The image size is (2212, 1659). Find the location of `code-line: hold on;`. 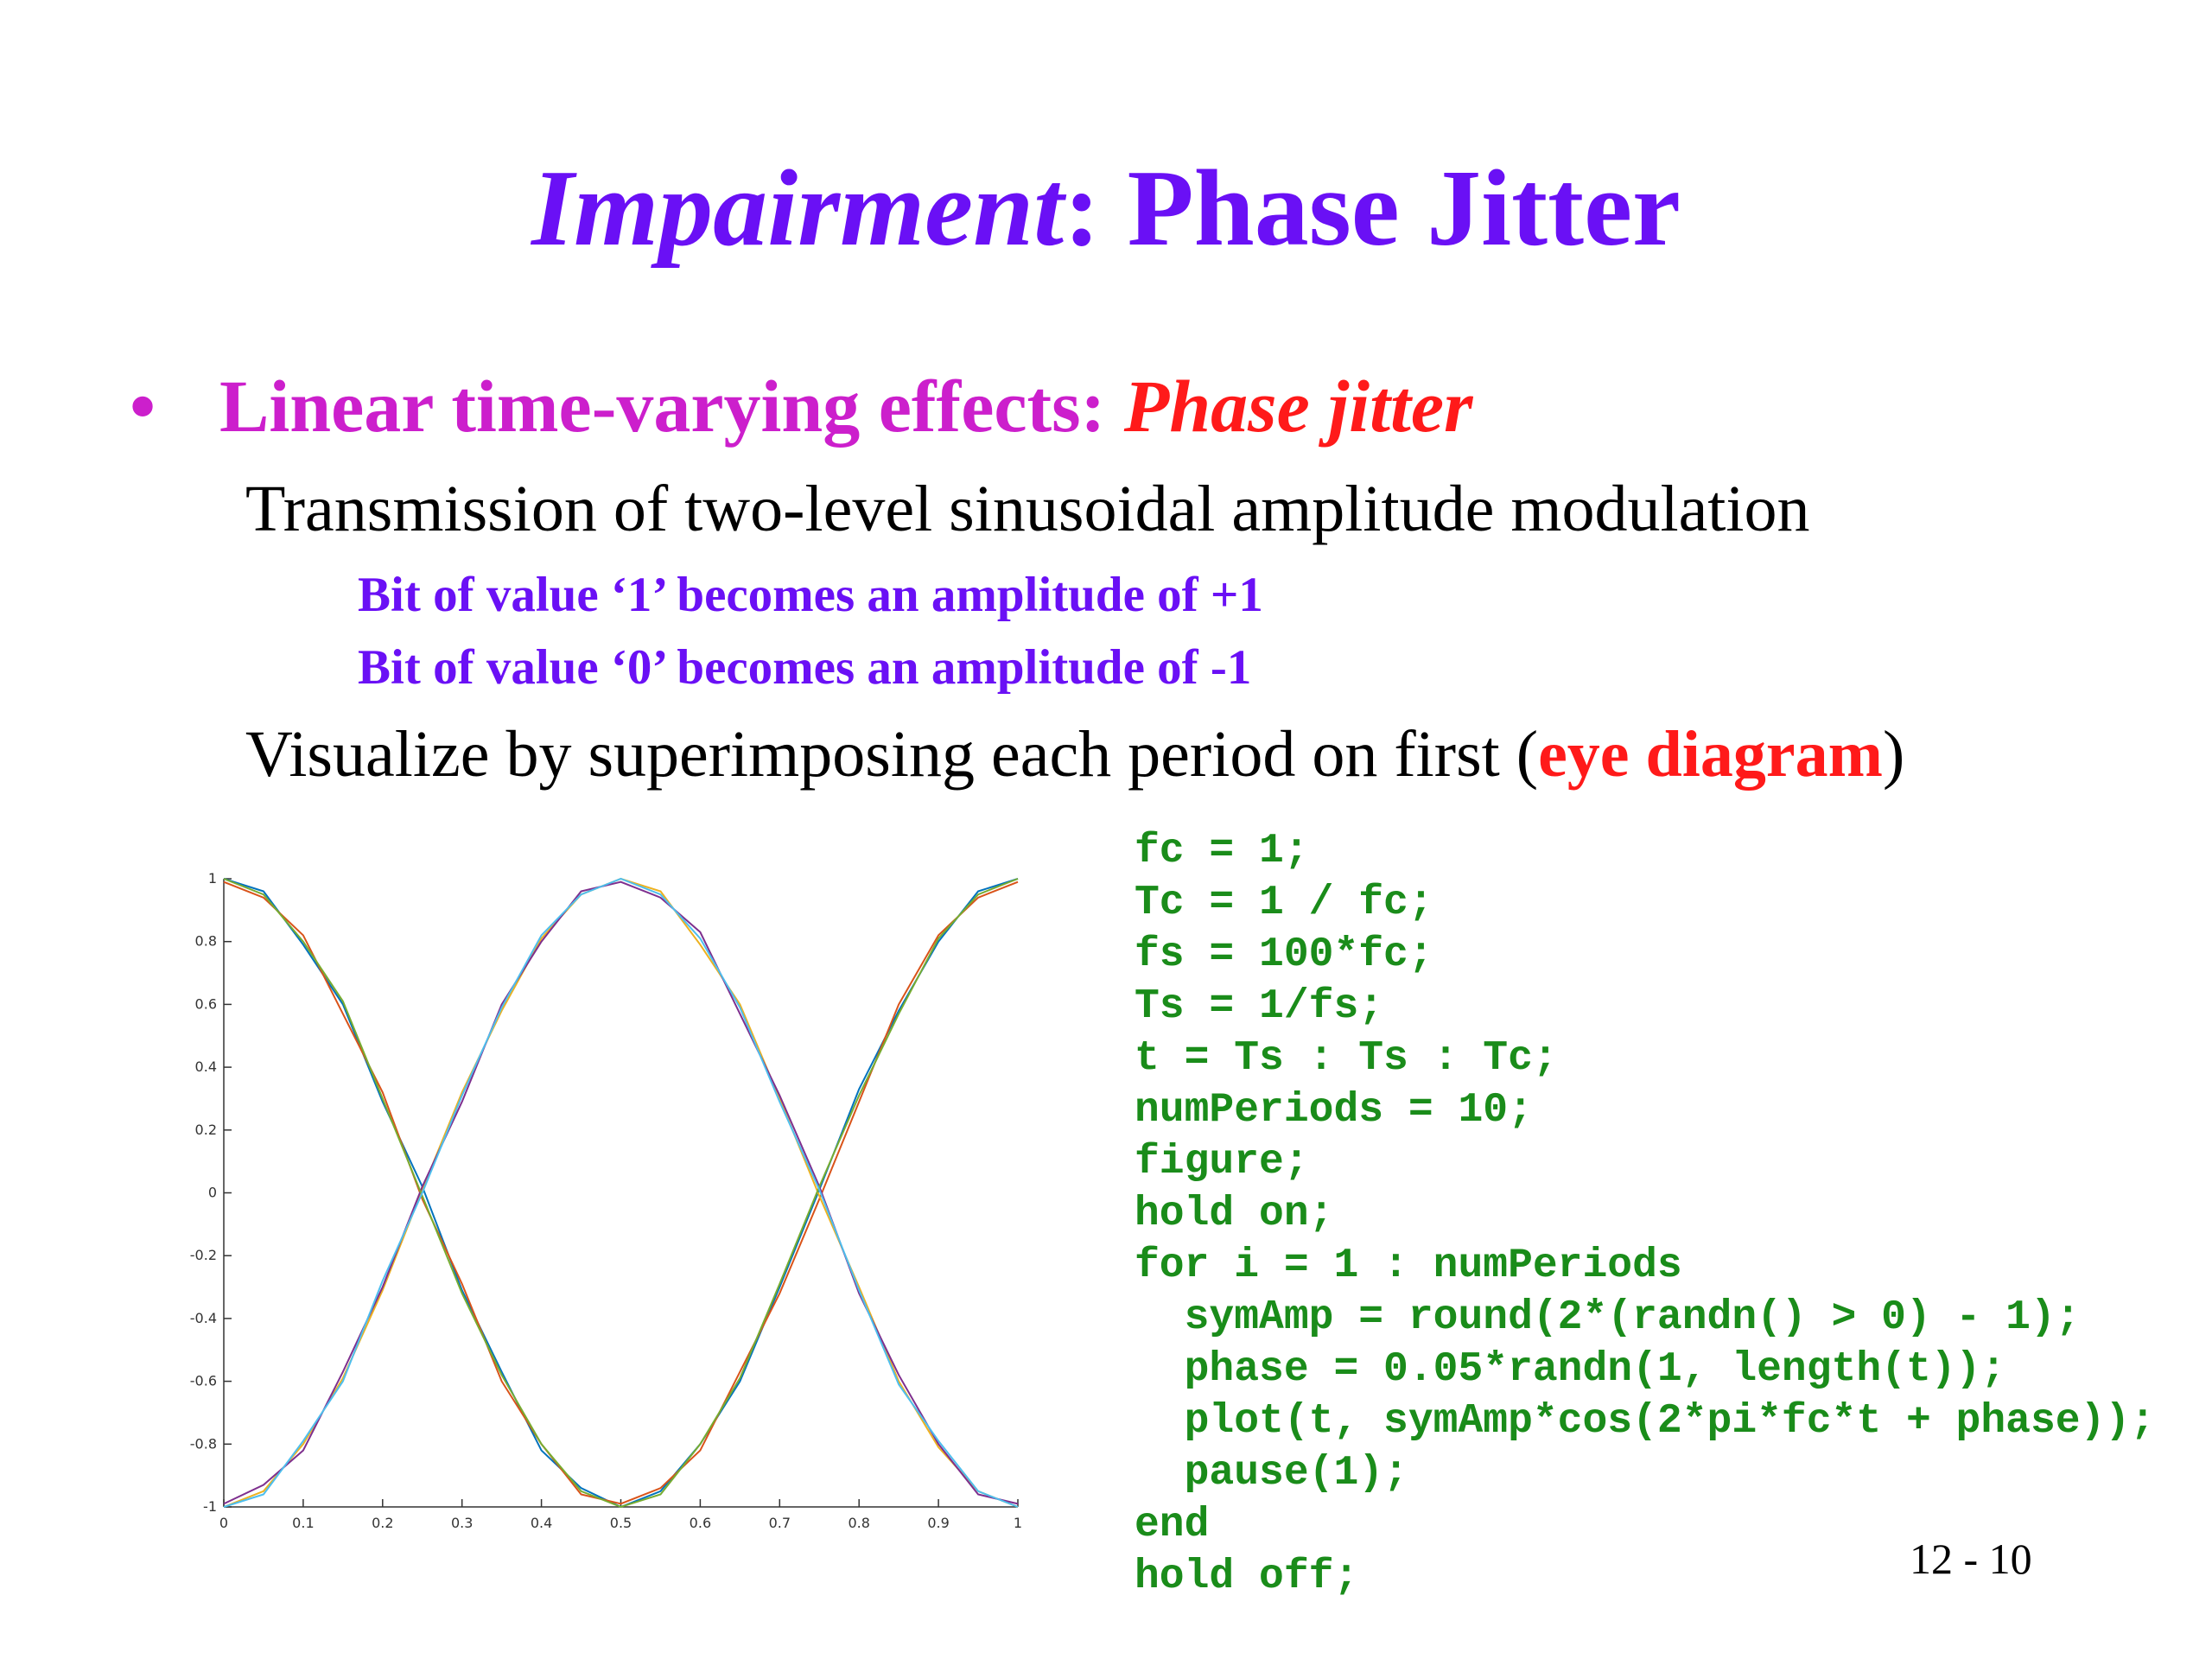

code-line: hold on; is located at coordinates (1234, 1214).